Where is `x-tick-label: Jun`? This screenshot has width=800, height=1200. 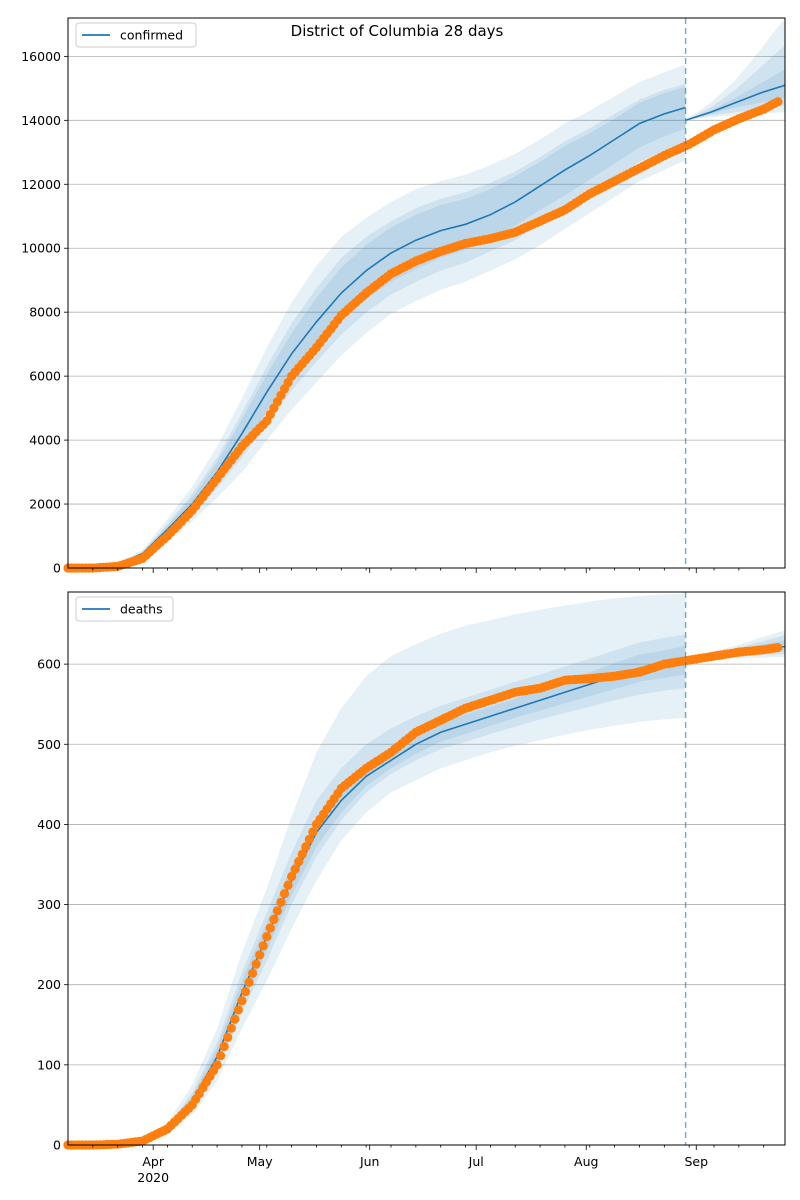
x-tick-label: Jun is located at coordinates (369, 1161).